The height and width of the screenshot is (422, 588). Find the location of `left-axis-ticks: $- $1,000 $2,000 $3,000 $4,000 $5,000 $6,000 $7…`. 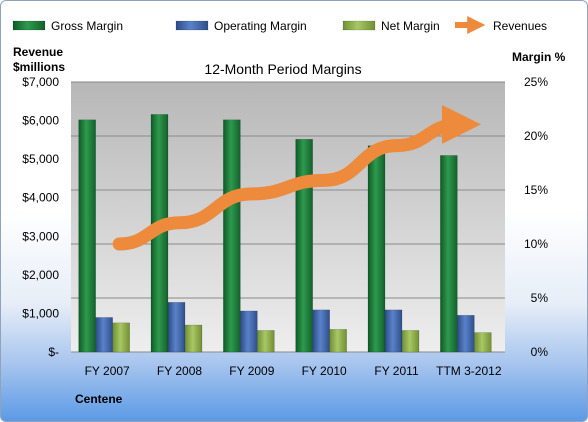

left-axis-ticks: $- $1,000 $2,000 $3,000 $4,000 $5,000 $6,000 $7… is located at coordinates (40, 217).